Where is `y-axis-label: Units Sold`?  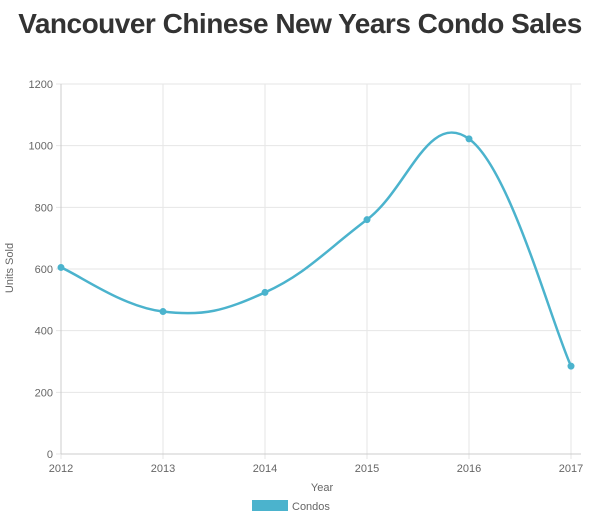
y-axis-label: Units Sold is located at coordinates (10, 268).